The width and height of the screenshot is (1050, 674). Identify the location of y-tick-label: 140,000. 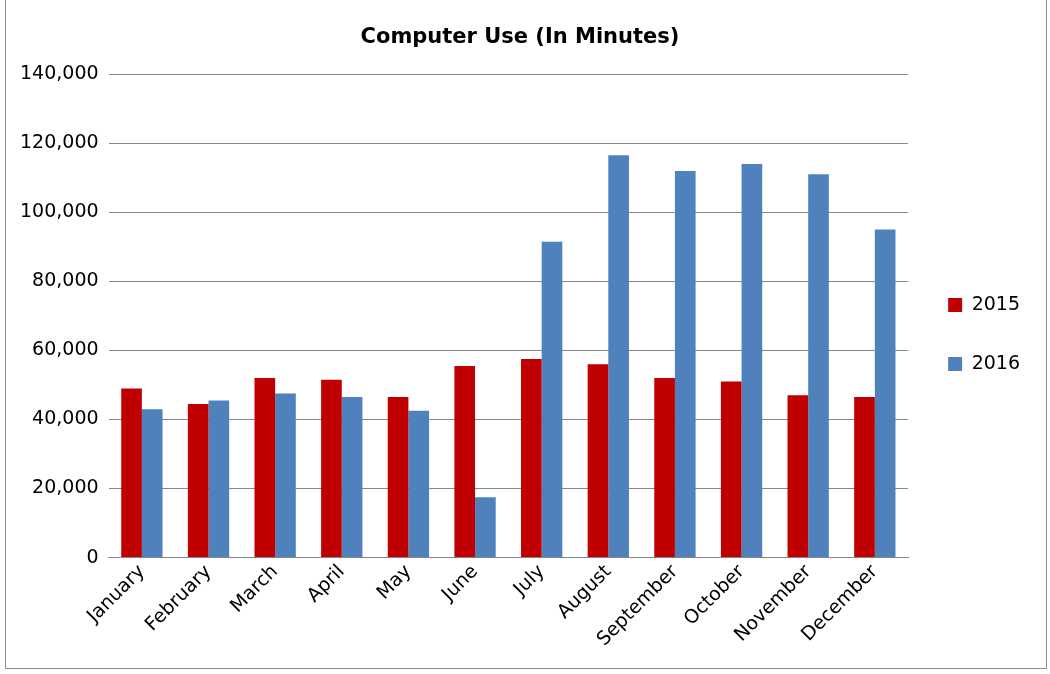
(59, 72).